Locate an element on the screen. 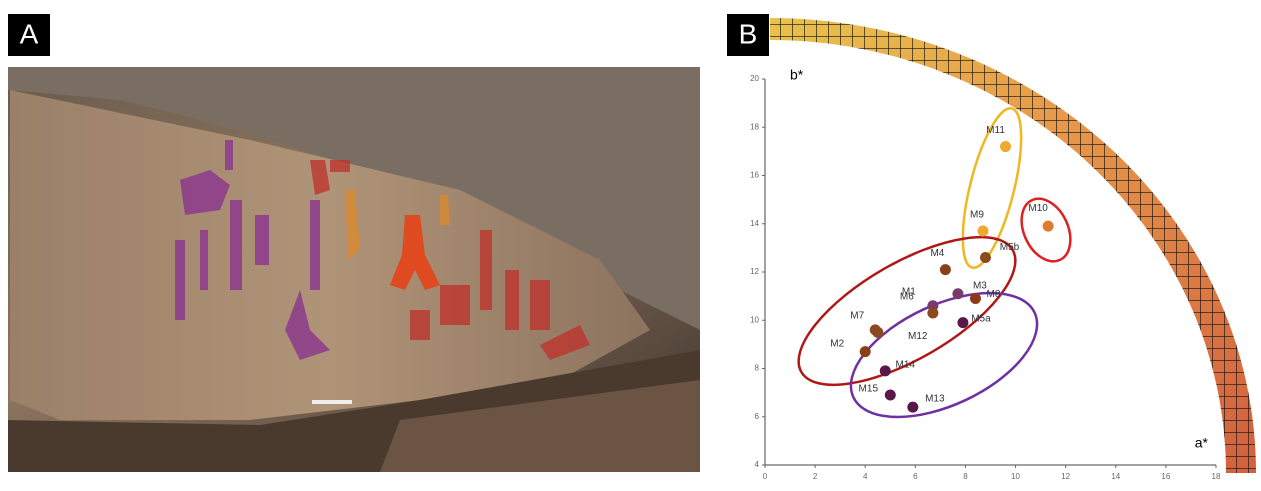 This screenshot has width=1261, height=491. x-tick-label: 4 is located at coordinates (865, 476).